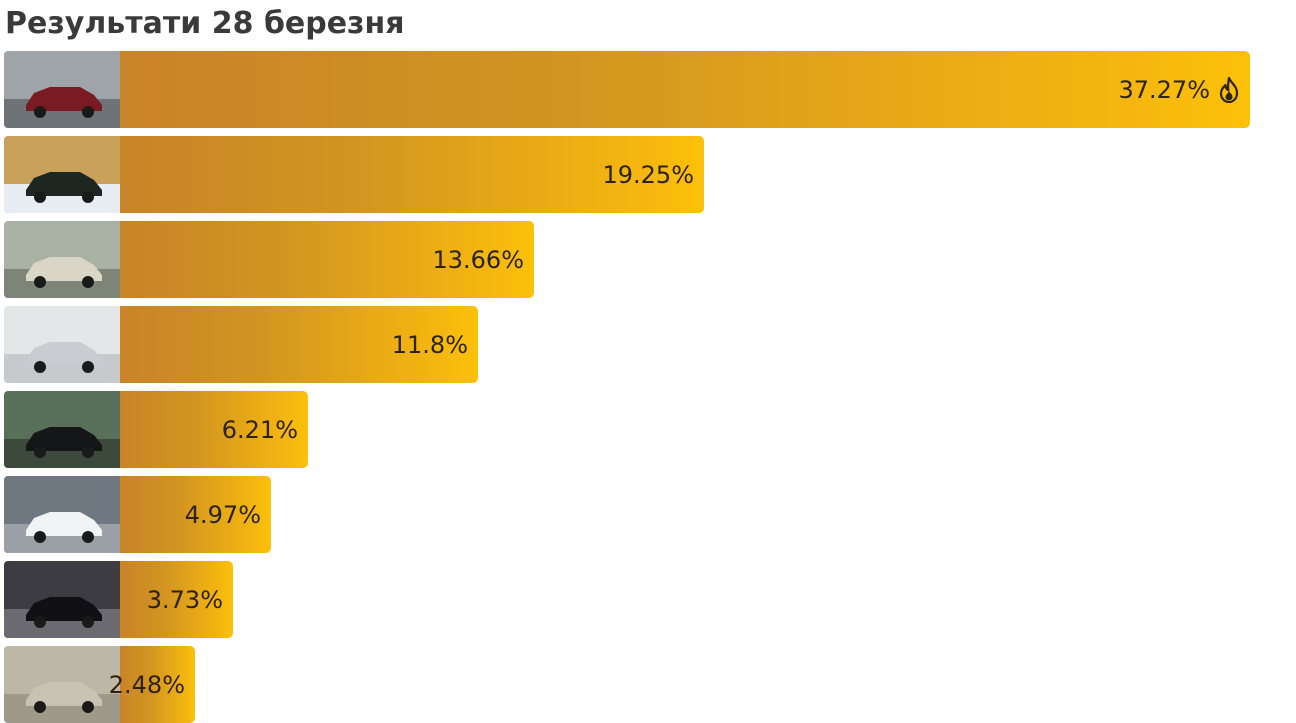 The height and width of the screenshot is (723, 1296). I want to click on bar-value-label: 19.25%, so click(648, 174).